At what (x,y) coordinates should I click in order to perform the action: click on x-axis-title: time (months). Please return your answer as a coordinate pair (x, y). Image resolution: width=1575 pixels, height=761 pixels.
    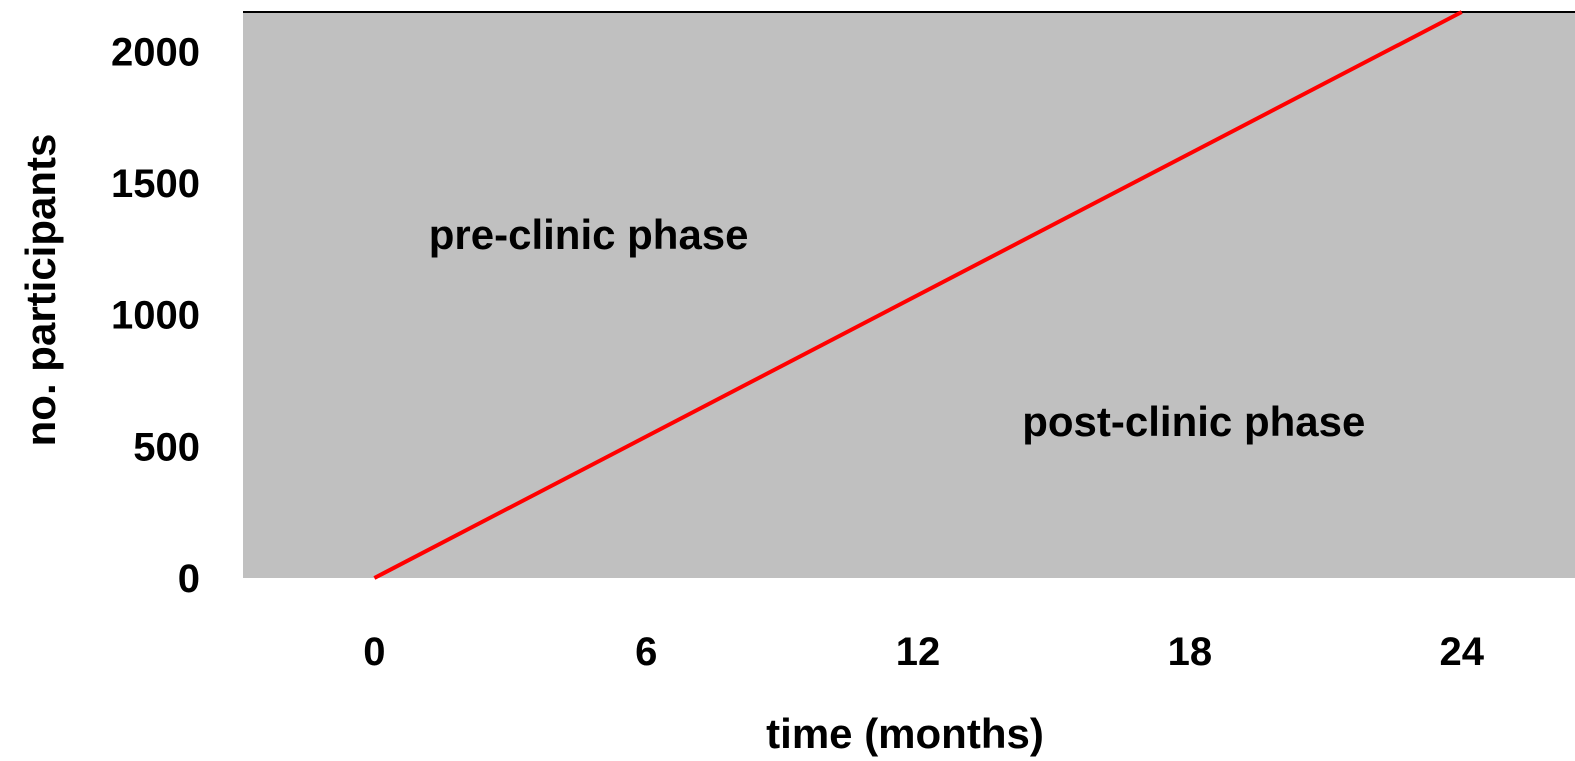
    Looking at the image, I should click on (905, 733).